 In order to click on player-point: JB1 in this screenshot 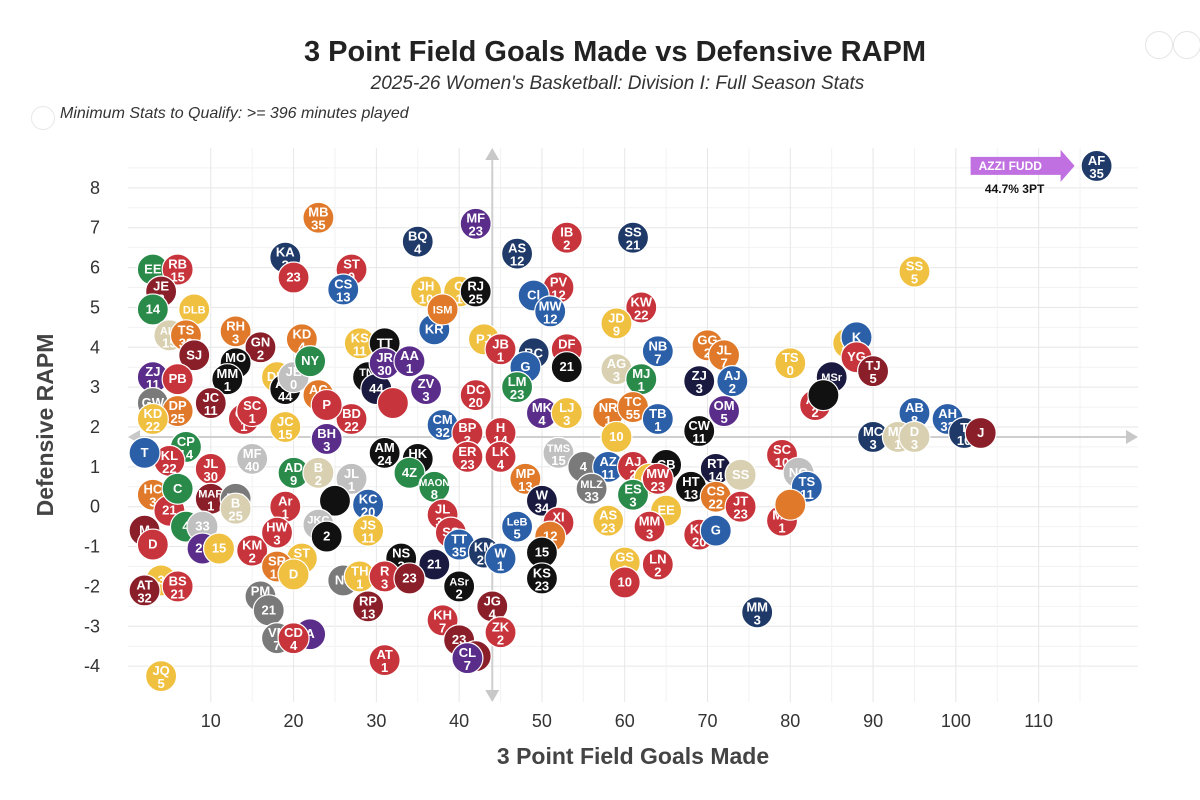, I will do `click(500, 349)`.